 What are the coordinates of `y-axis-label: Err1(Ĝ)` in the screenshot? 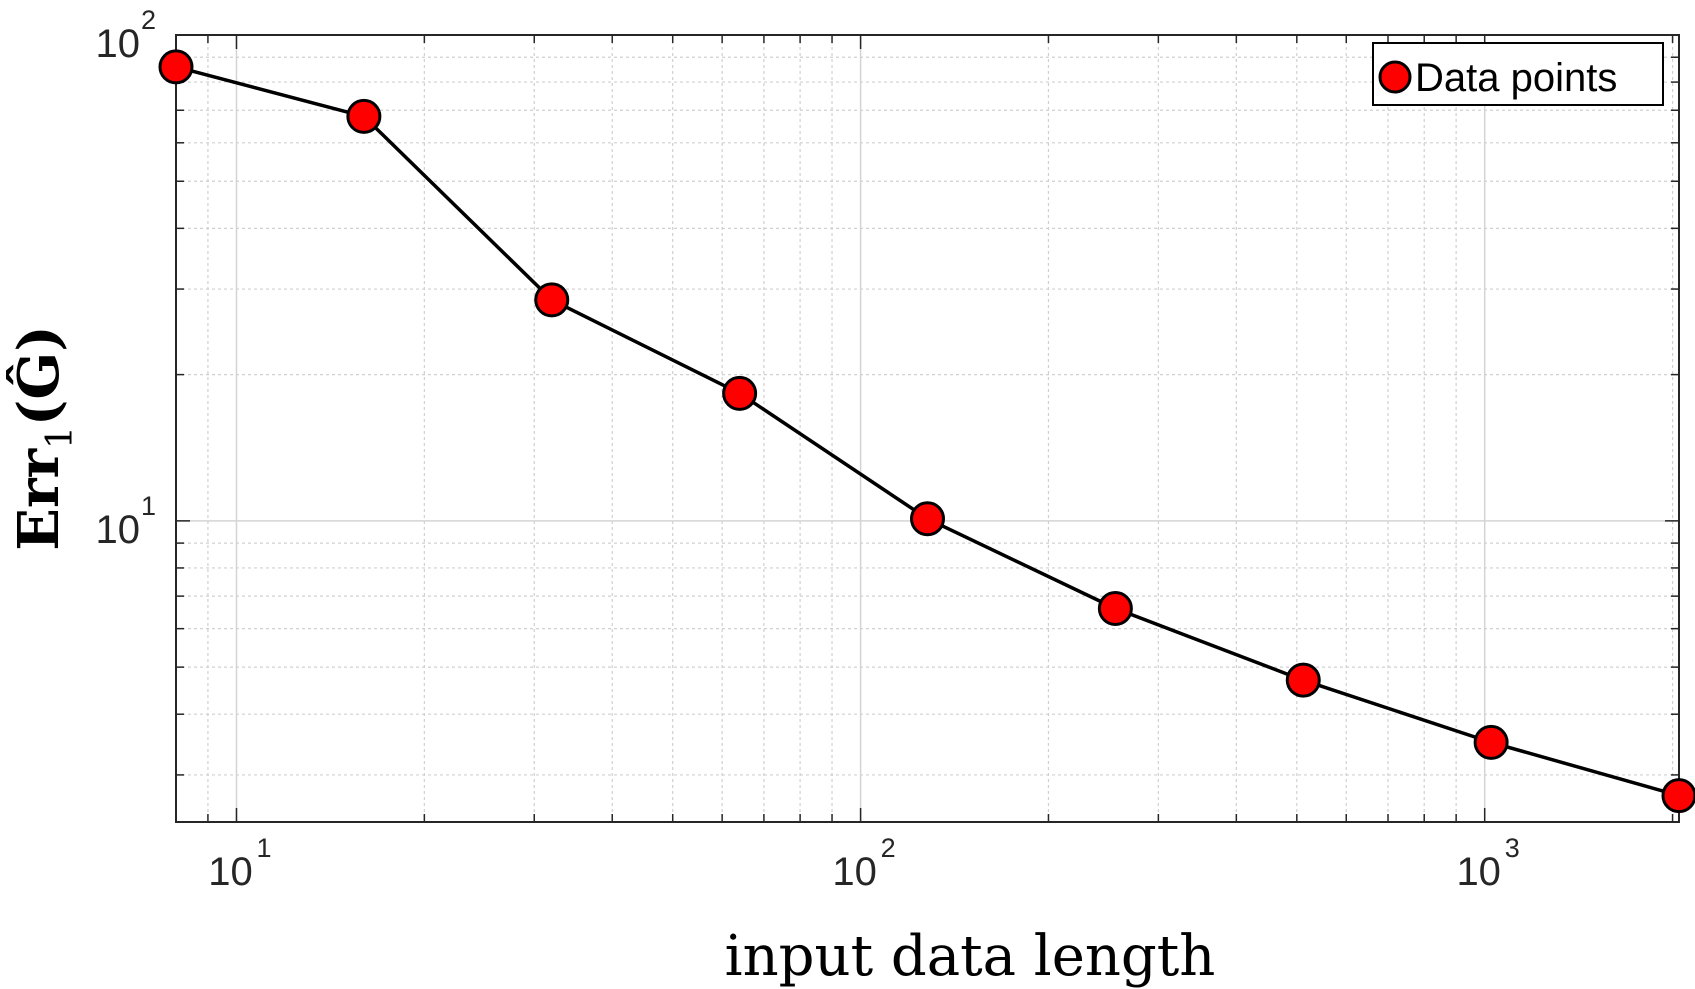 It's located at (43, 437).